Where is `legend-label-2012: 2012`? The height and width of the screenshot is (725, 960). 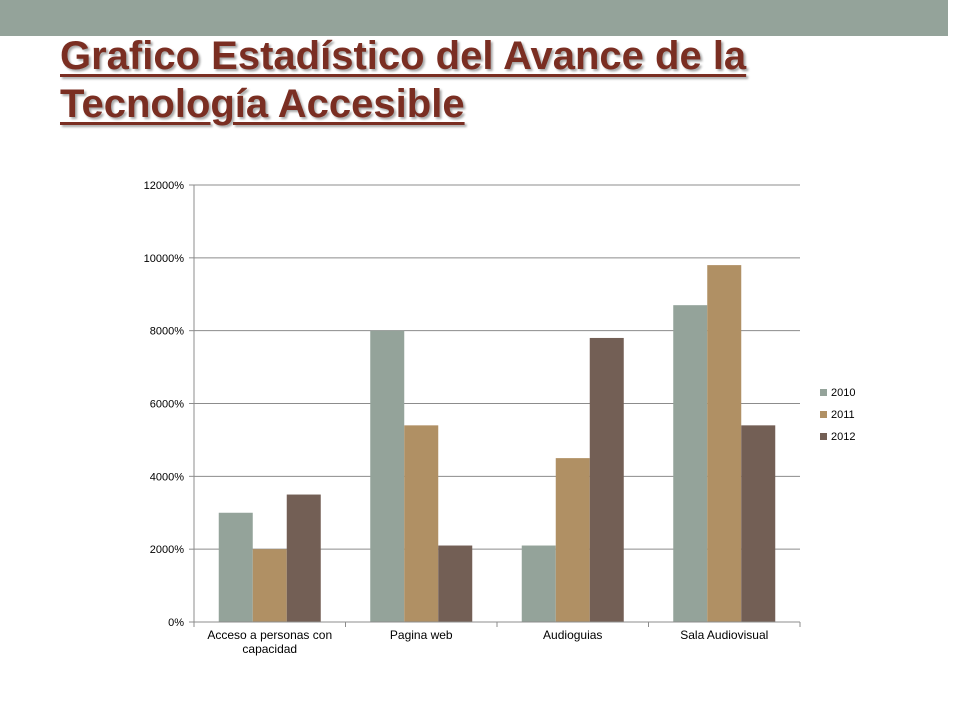 legend-label-2012: 2012 is located at coordinates (843, 437).